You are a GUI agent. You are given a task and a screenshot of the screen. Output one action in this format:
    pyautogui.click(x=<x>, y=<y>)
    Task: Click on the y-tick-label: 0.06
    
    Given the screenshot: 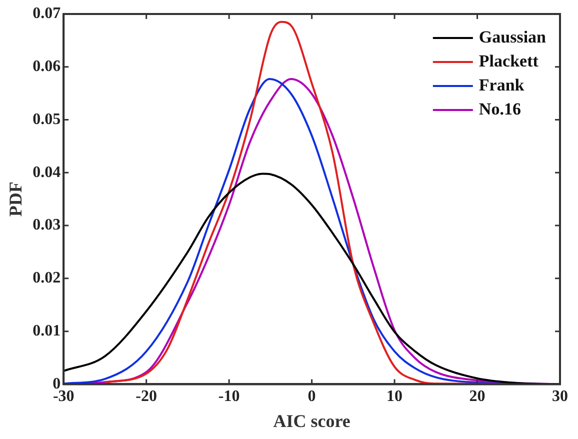 What is the action you would take?
    pyautogui.click(x=46, y=67)
    